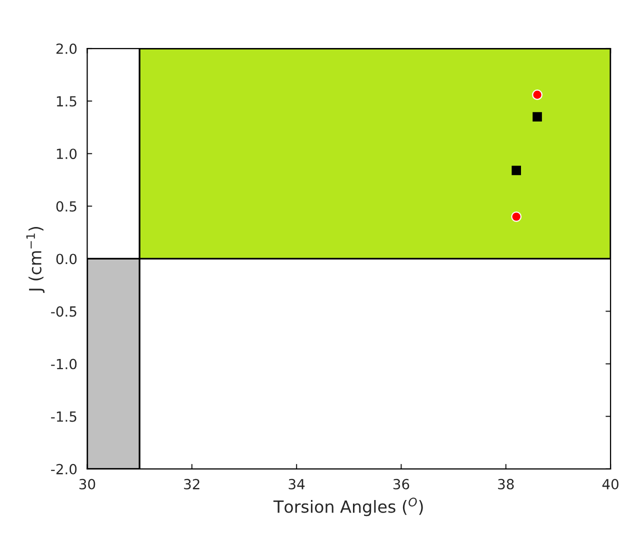  I want to click on y-tick-label: -1.0, so click(64, 364).